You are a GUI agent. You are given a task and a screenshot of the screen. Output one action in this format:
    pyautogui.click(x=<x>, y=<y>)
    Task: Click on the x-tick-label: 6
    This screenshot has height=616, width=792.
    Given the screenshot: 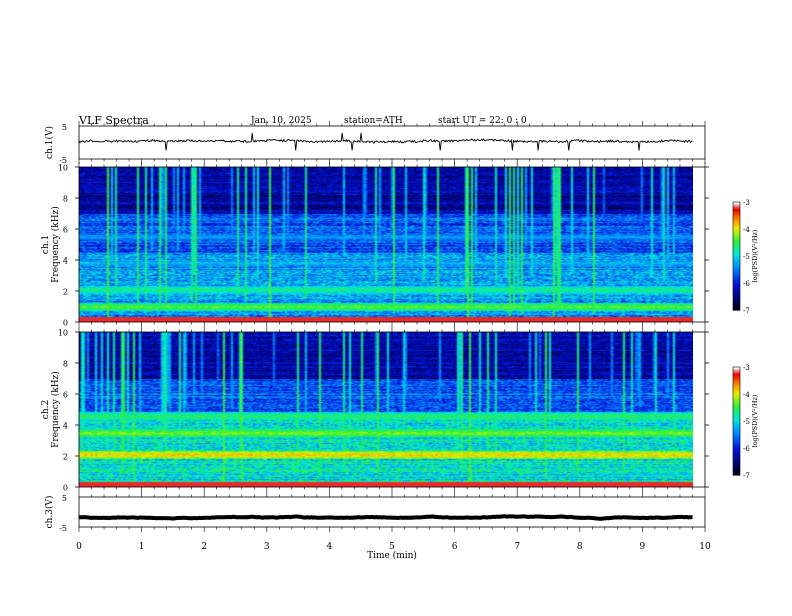 What is the action you would take?
    pyautogui.click(x=455, y=547)
    